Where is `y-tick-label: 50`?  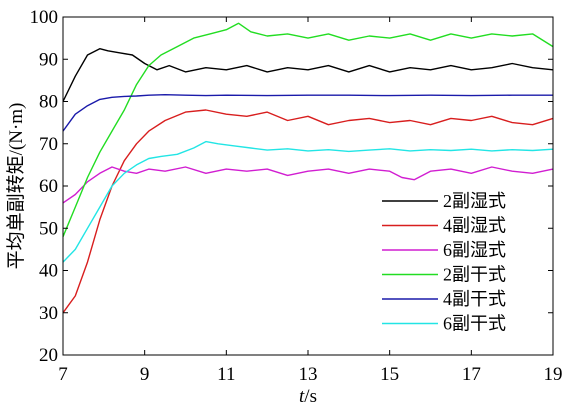 y-tick-label: 50 is located at coordinates (48, 228).